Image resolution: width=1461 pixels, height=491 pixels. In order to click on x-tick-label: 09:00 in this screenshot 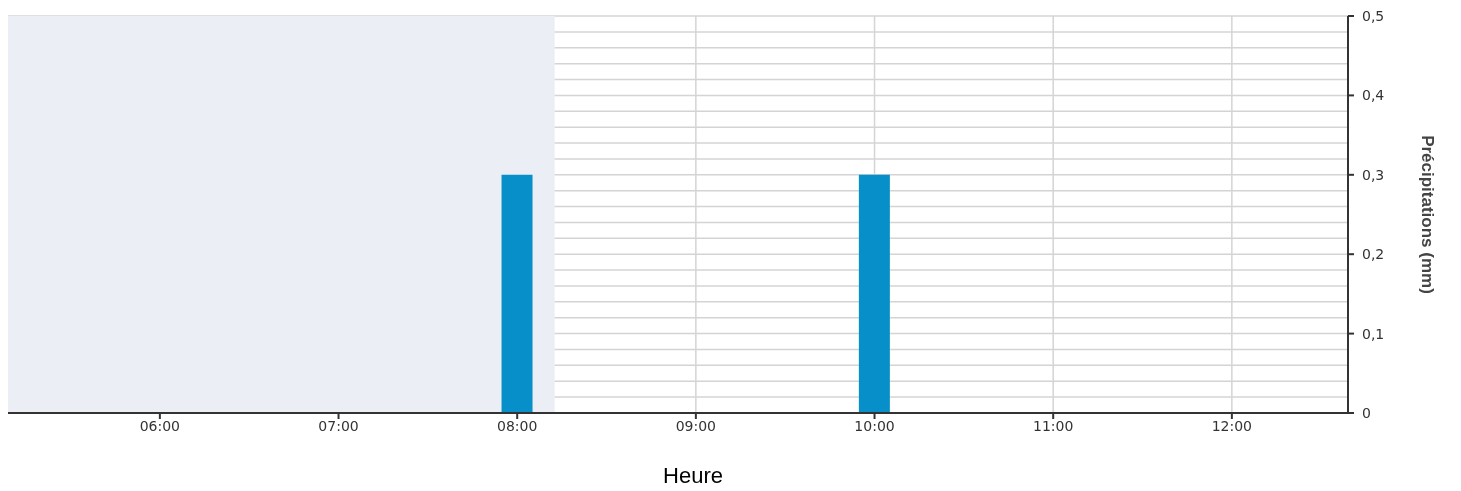, I will do `click(696, 425)`.